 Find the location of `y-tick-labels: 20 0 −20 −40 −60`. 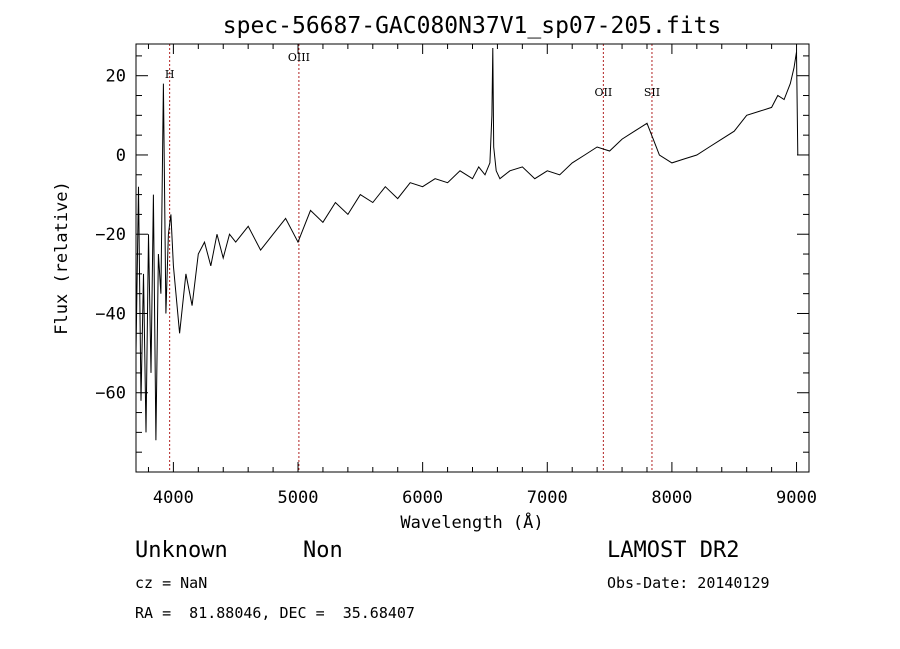

y-tick-labels: 20 0 −20 −40 −60 is located at coordinates (110, 235).